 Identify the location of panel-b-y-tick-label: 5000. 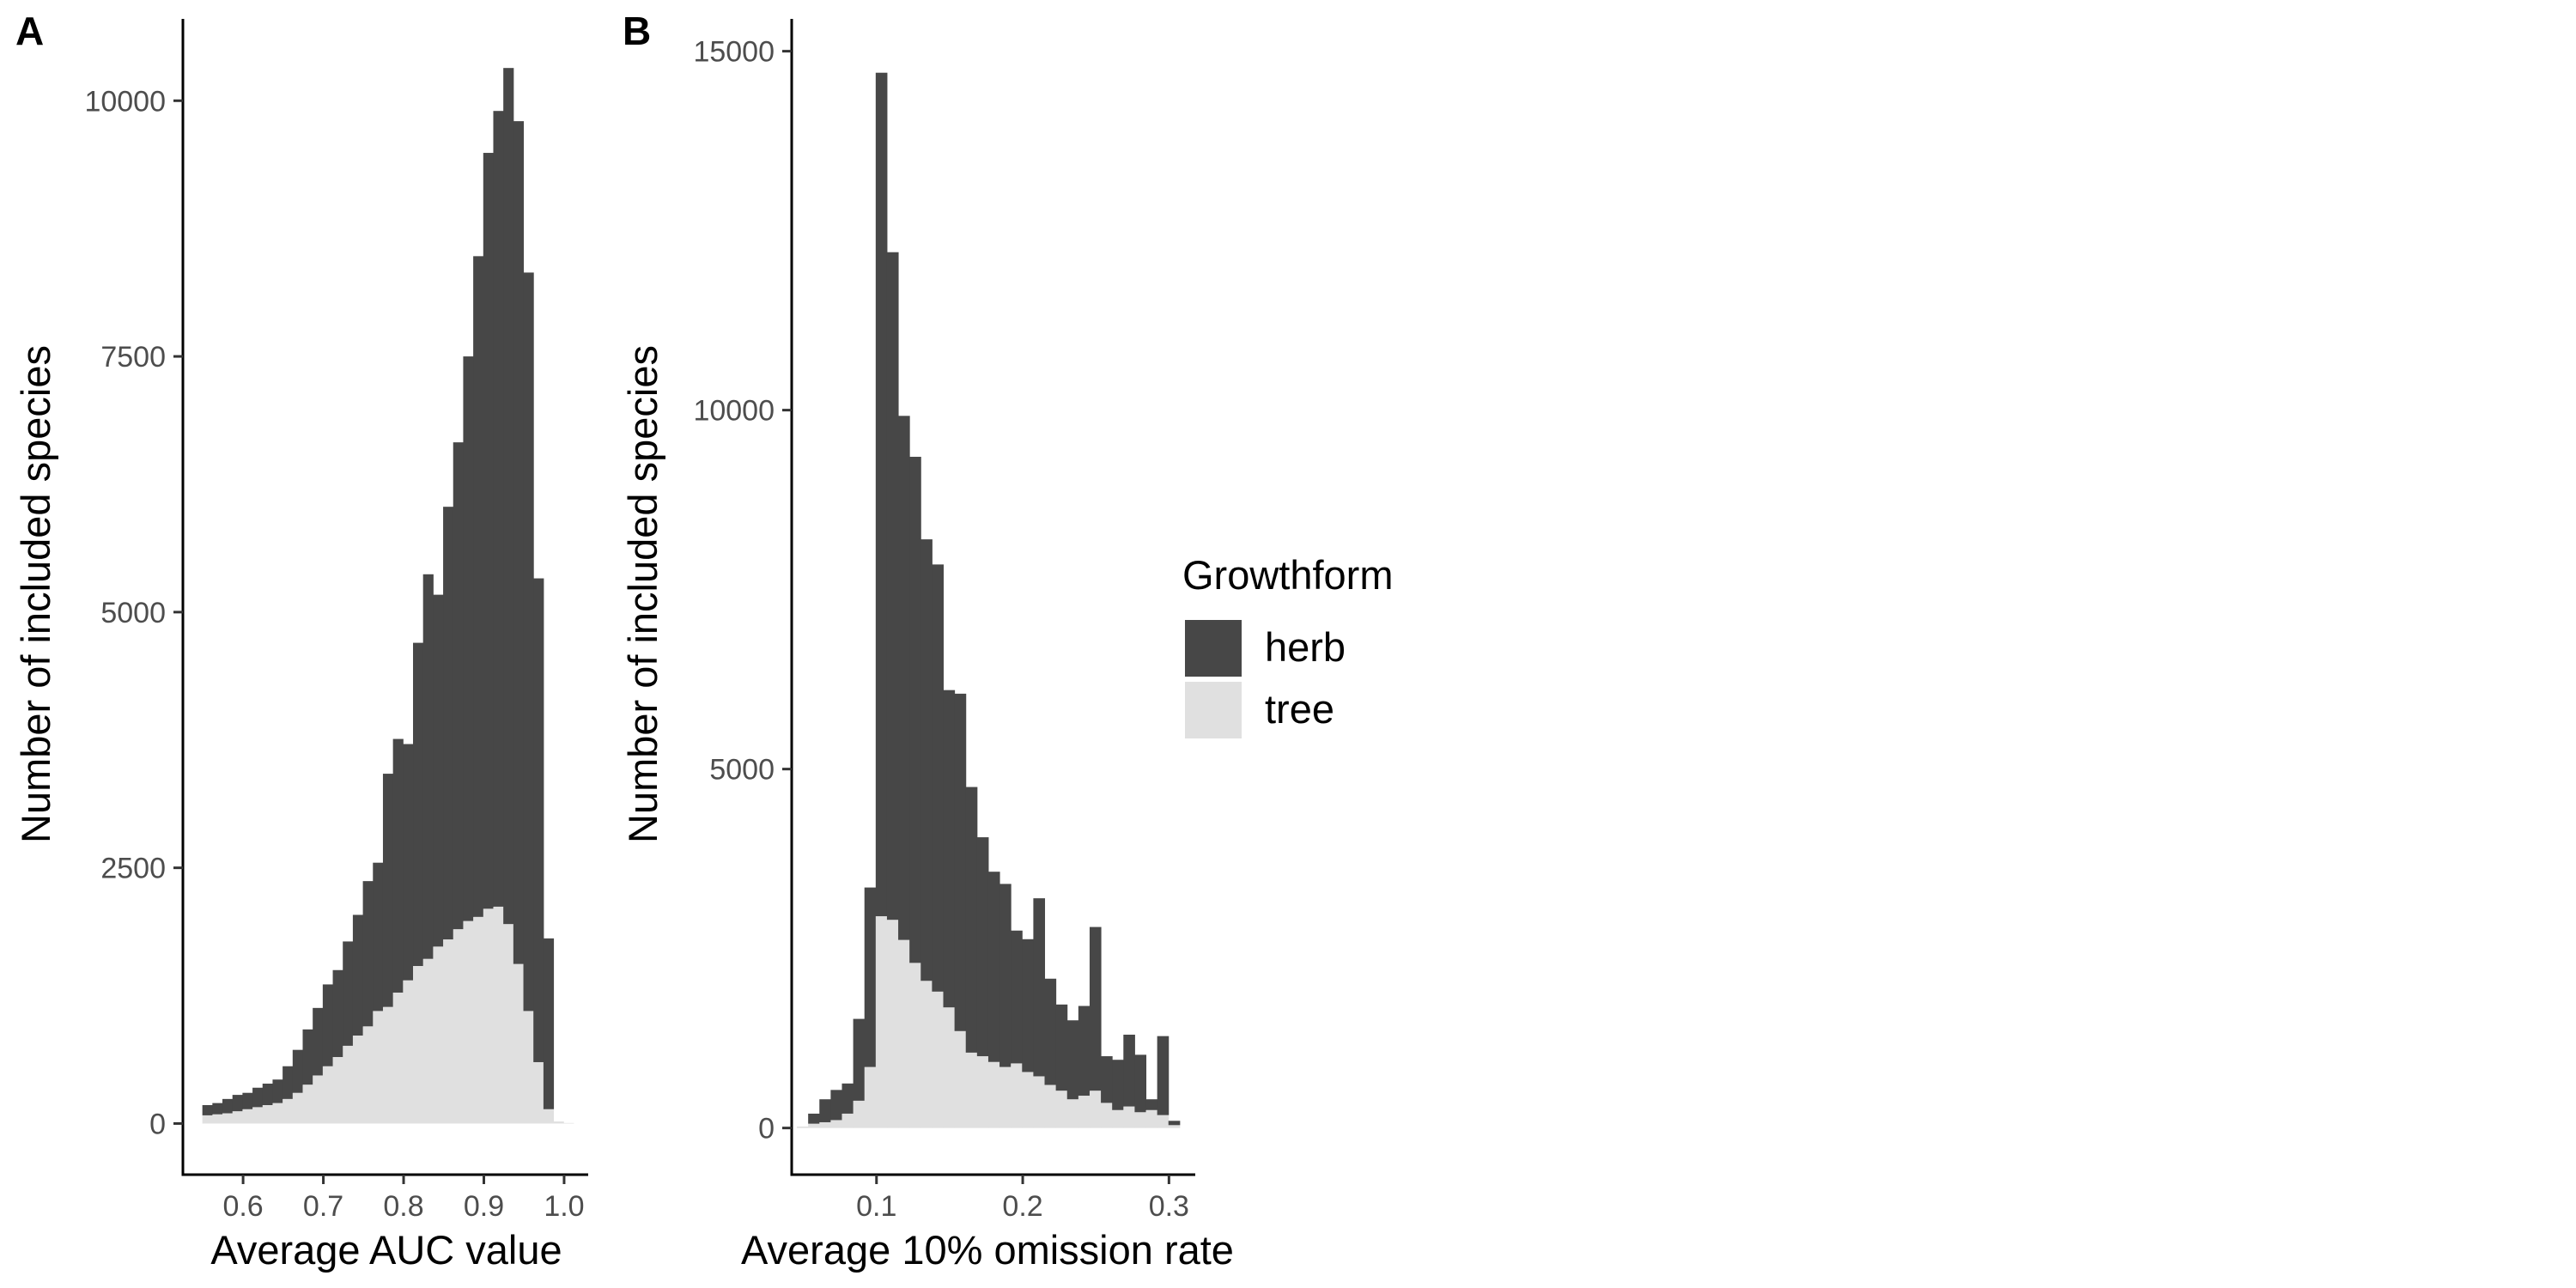
(742, 770).